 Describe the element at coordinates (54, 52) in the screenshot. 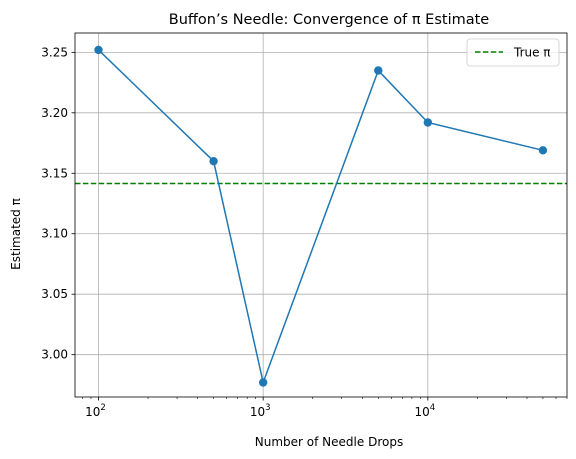

I see `y-tick-label: 3.25` at that location.